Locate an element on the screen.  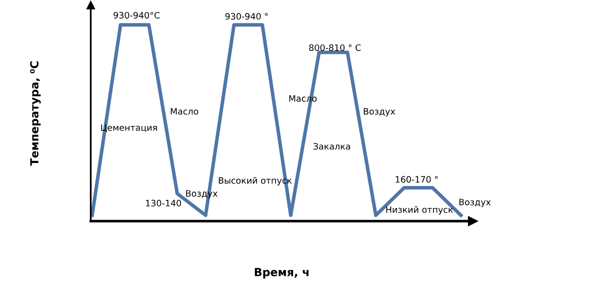
x-axis-title: Время, ч is located at coordinates (281, 273).